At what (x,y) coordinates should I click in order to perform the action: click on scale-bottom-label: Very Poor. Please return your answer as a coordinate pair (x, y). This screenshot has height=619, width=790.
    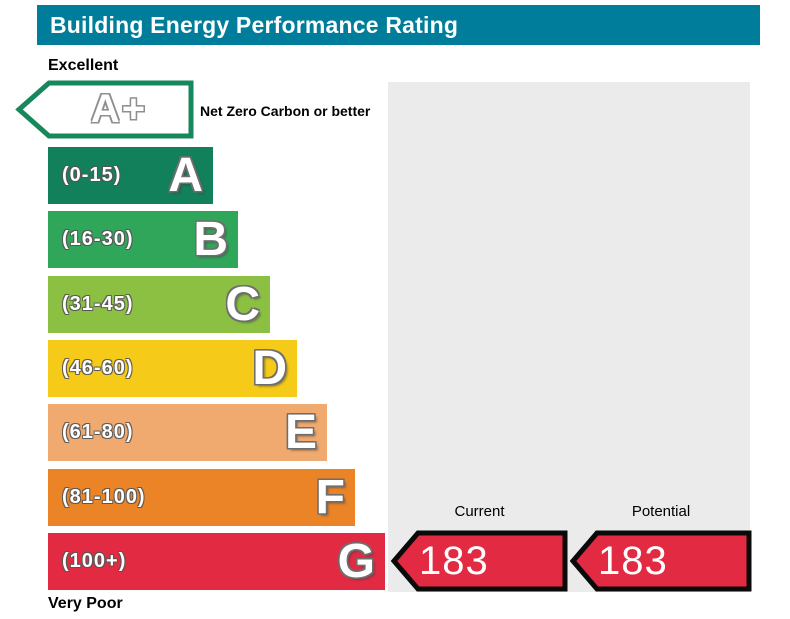
    Looking at the image, I should click on (85, 603).